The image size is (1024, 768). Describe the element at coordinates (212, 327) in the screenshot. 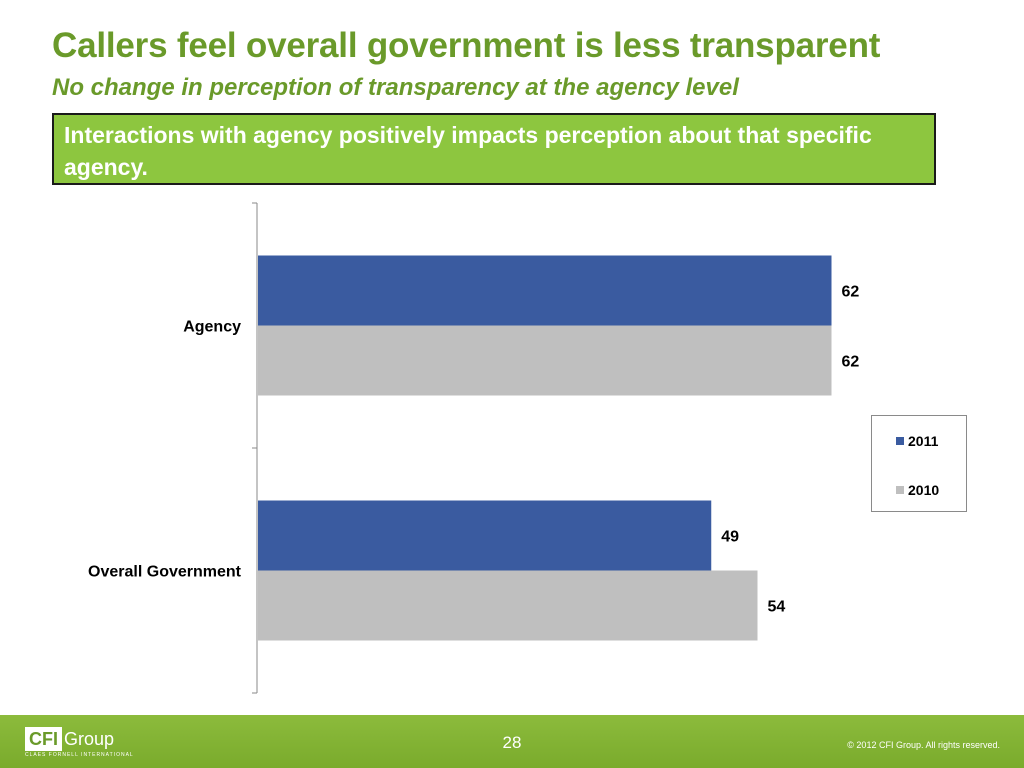

I see `category-label: Agency` at that location.